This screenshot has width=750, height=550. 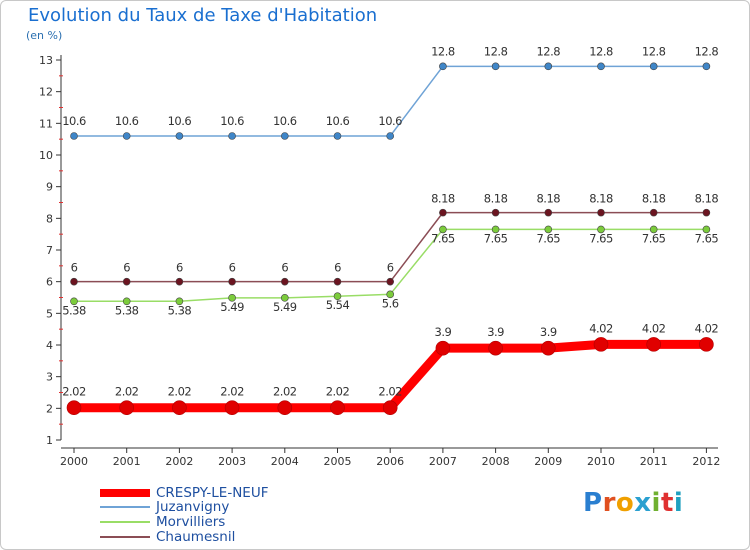 I want to click on legend-swatch-crespy, so click(x=125, y=493).